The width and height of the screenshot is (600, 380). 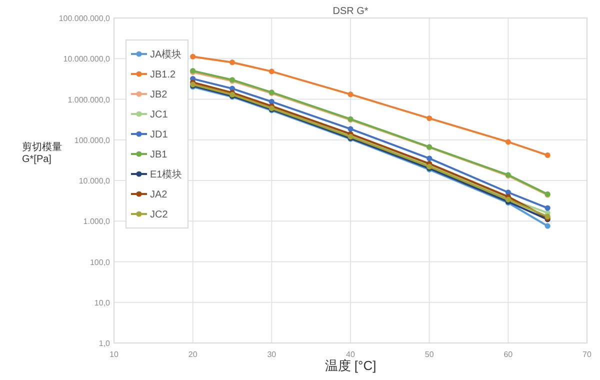 I want to click on y-tick-label: 100.000,0, so click(x=92, y=140).